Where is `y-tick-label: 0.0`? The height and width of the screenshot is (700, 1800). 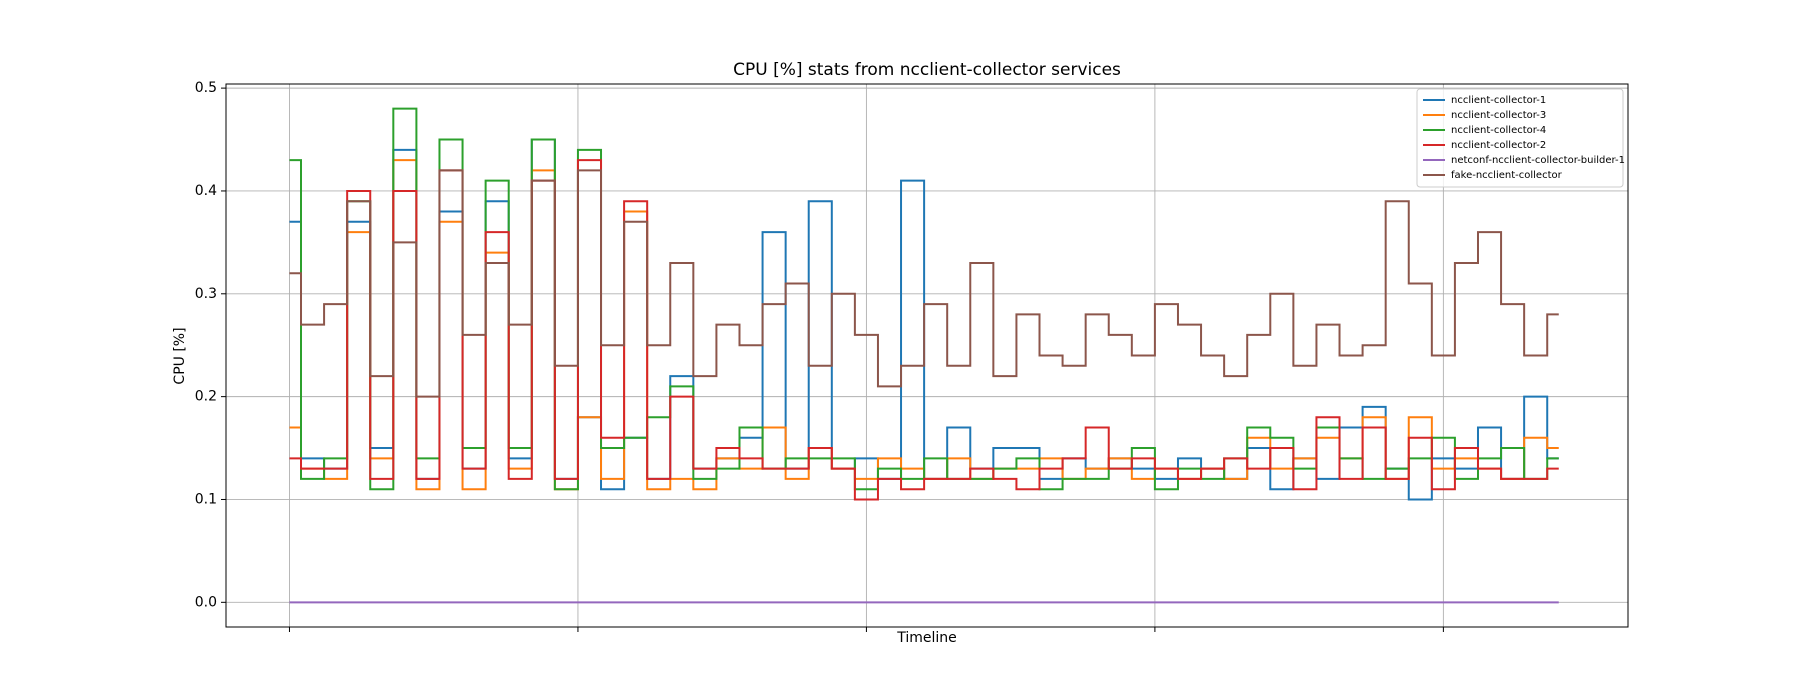 y-tick-label: 0.0 is located at coordinates (206, 602).